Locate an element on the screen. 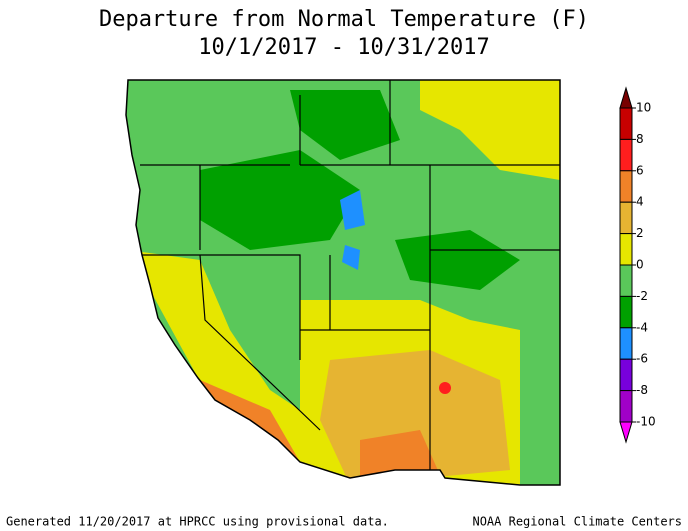  colorbar-tick-label: -8 is located at coordinates (642, 390).